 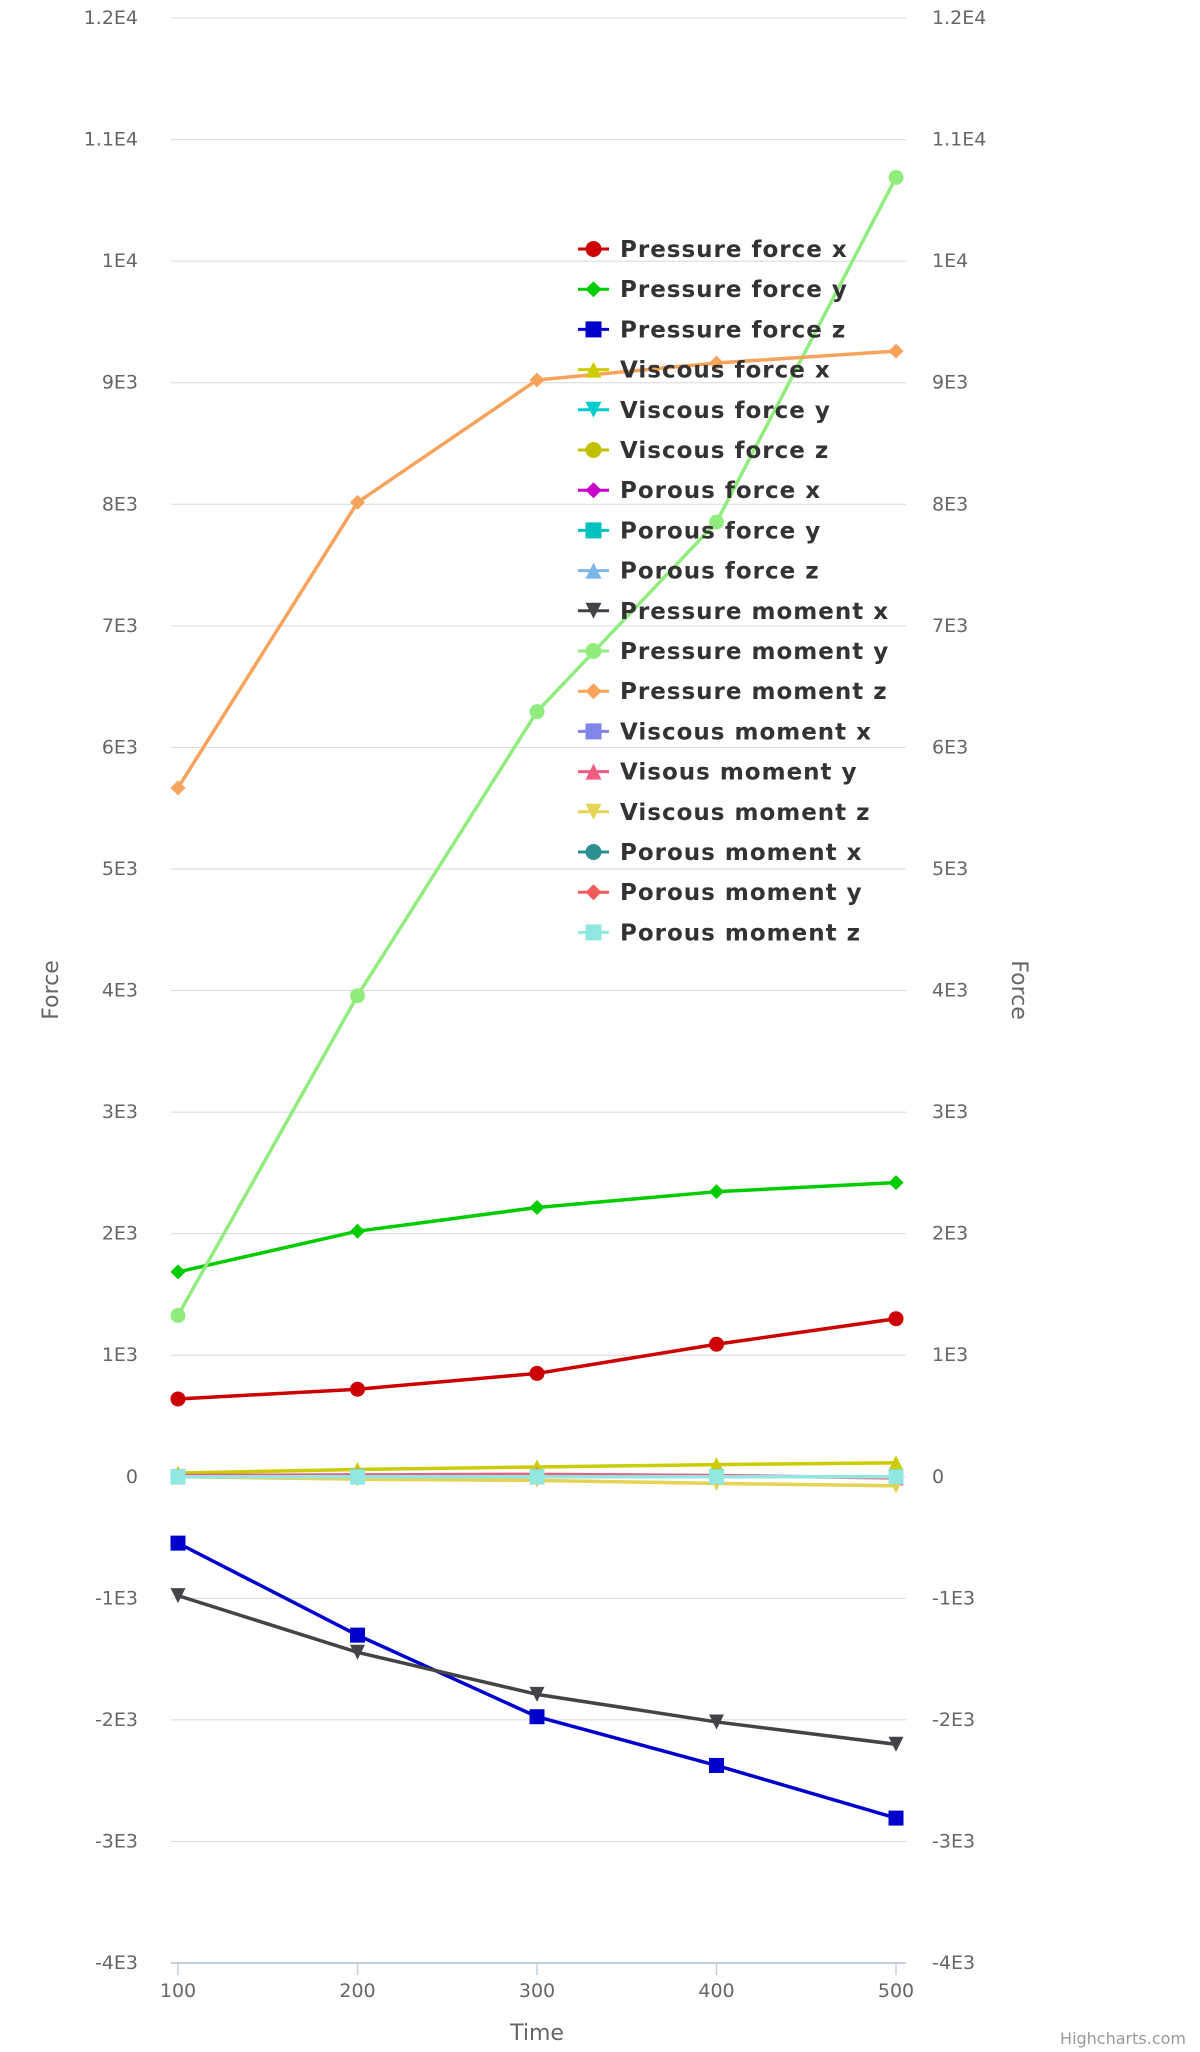 What do you see at coordinates (950, 1112) in the screenshot?
I see `y-tick-label-right: 3E3` at bounding box center [950, 1112].